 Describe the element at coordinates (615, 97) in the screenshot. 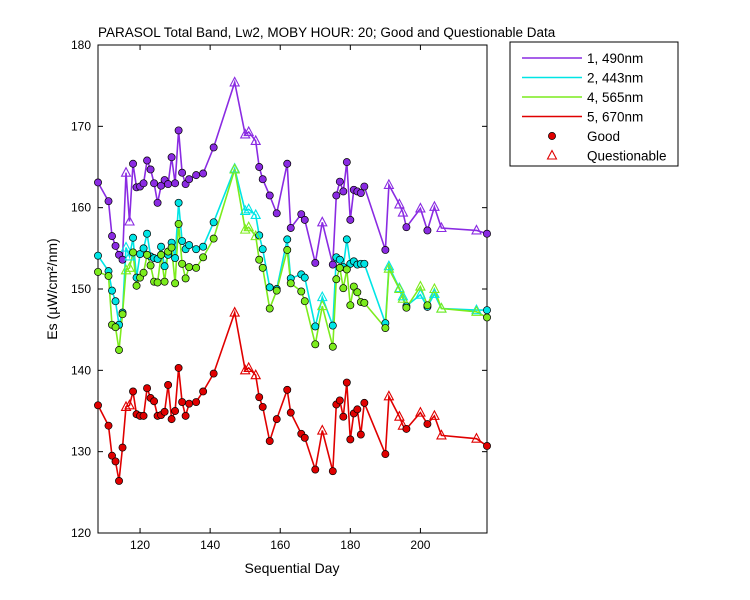

I see `legend-label: 4, 565nm` at that location.